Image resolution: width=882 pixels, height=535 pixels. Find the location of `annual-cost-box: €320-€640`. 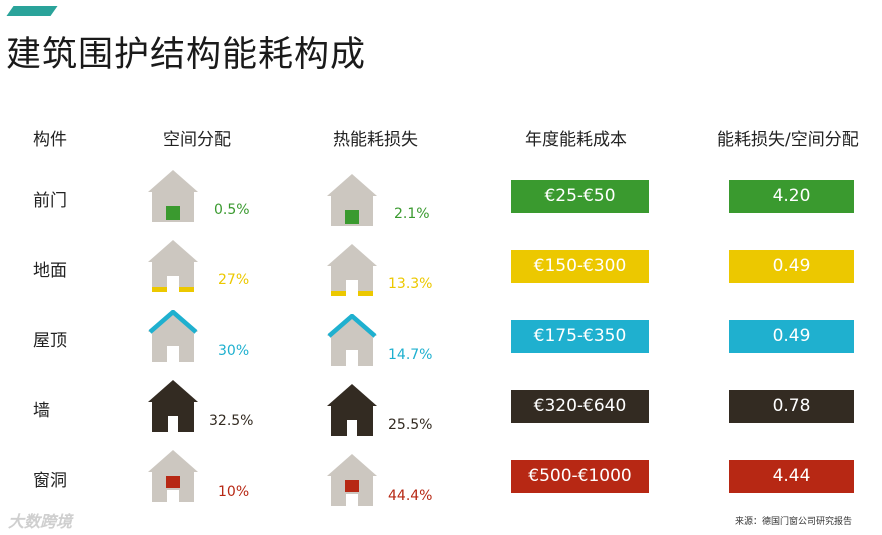

annual-cost-box: €320-€640 is located at coordinates (580, 406).